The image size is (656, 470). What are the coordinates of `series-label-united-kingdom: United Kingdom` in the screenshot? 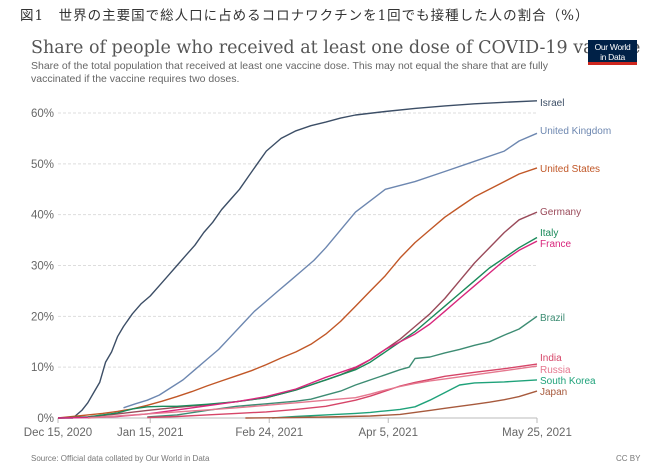 It's located at (575, 131).